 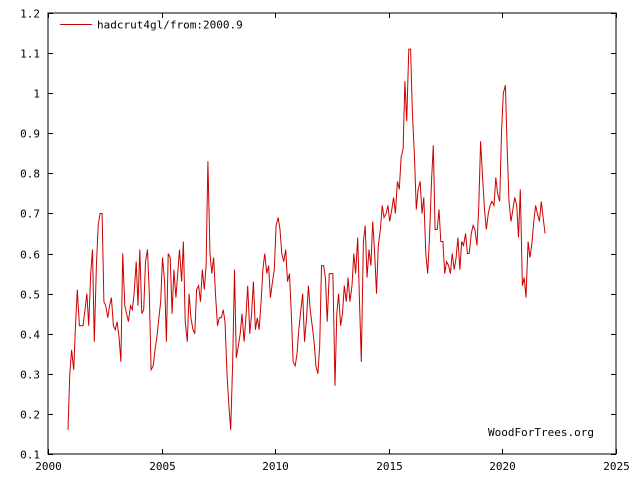 What do you see at coordinates (389, 466) in the screenshot?
I see `x-tick-label: 2015` at bounding box center [389, 466].